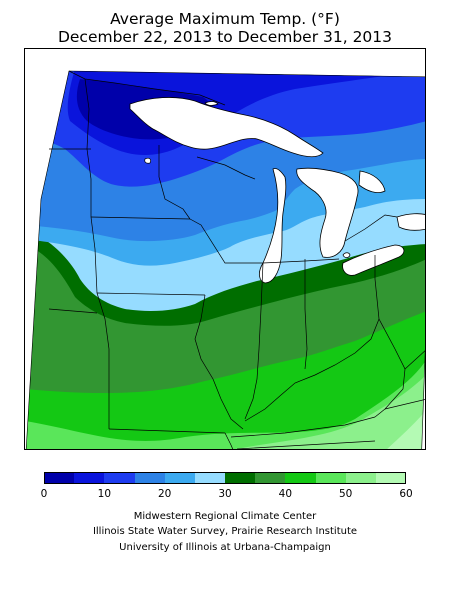  What do you see at coordinates (164, 494) in the screenshot?
I see `legend-tick-label: 20` at bounding box center [164, 494].